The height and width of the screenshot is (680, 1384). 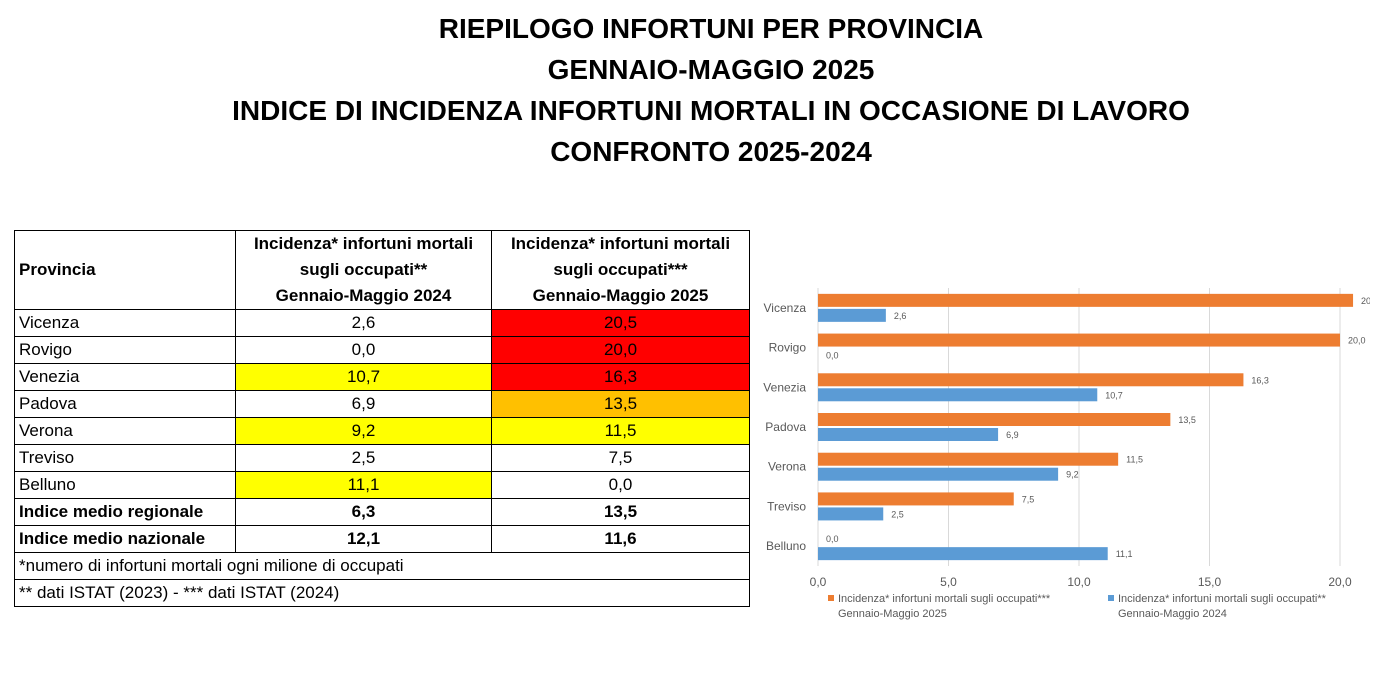 I want to click on regional-2025: 13,5, so click(x=620, y=512).